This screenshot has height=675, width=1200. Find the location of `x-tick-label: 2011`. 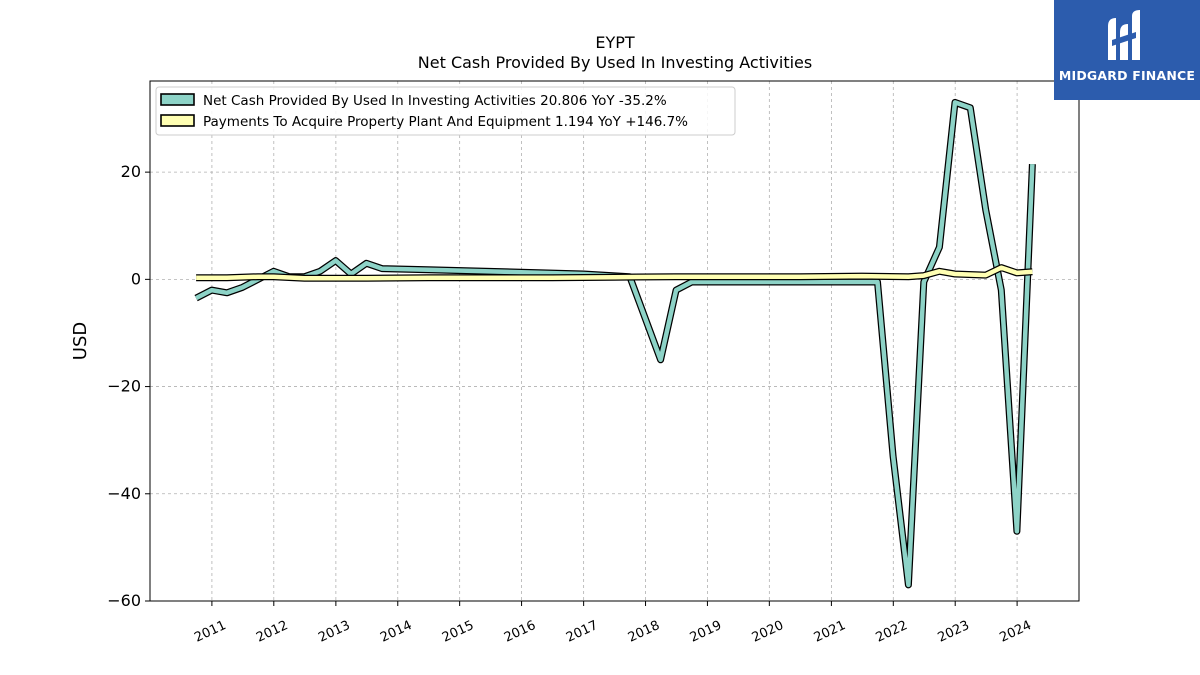

x-tick-label: 2011 is located at coordinates (210, 632).